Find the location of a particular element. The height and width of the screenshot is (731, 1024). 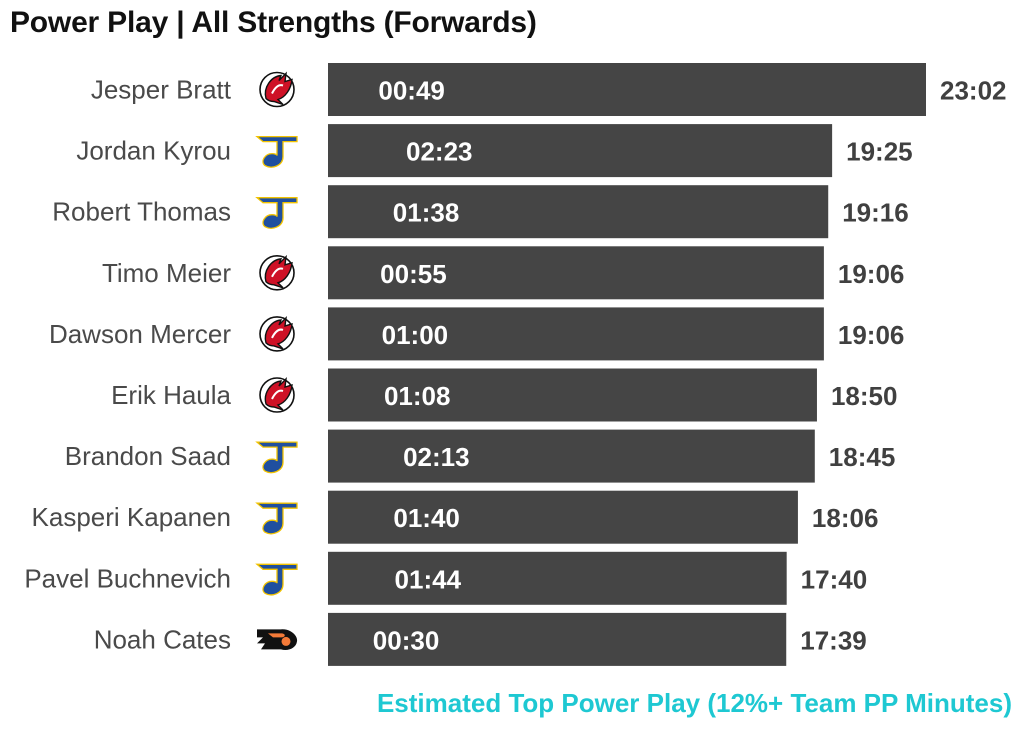

total-time-label: 17:39 is located at coordinates (833, 640).